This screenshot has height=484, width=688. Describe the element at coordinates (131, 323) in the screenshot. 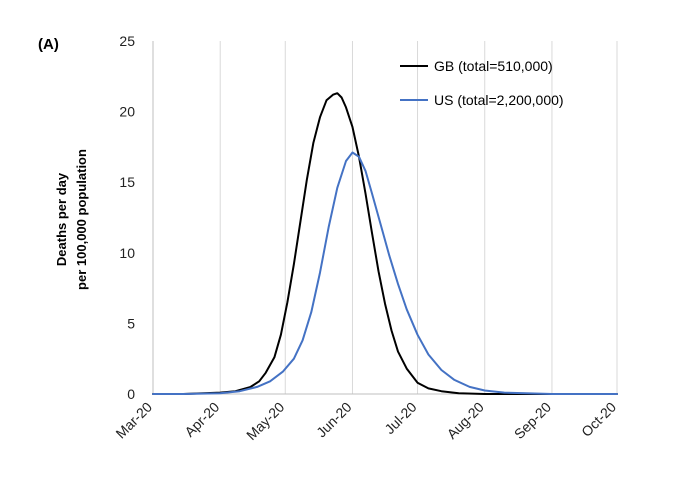

I see `y-tick-label-1: 5` at that location.